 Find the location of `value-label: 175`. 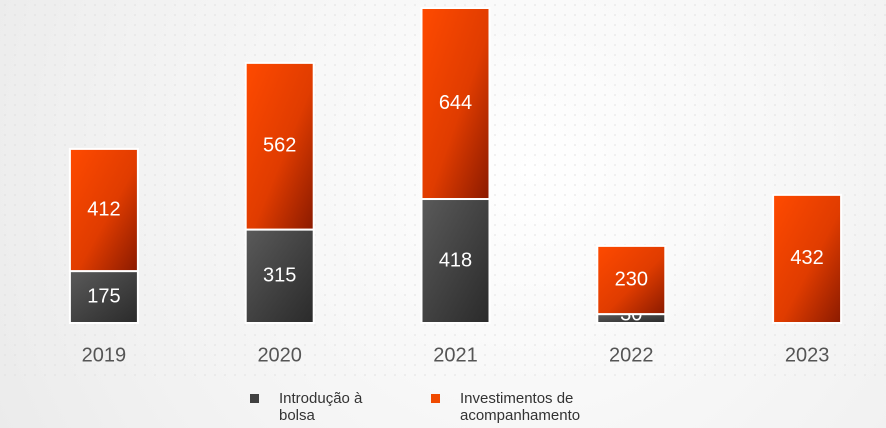

value-label: 175 is located at coordinates (103, 296).